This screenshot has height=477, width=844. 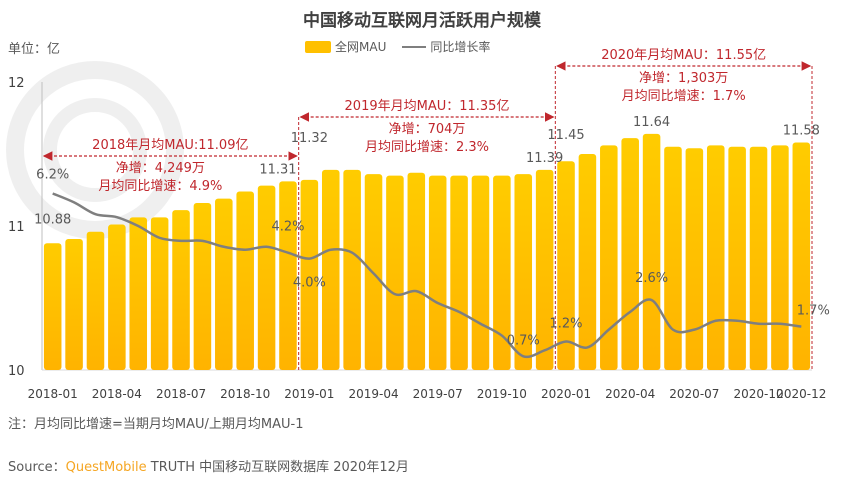 I want to click on bar-value-label: 11.45, so click(x=565, y=135).